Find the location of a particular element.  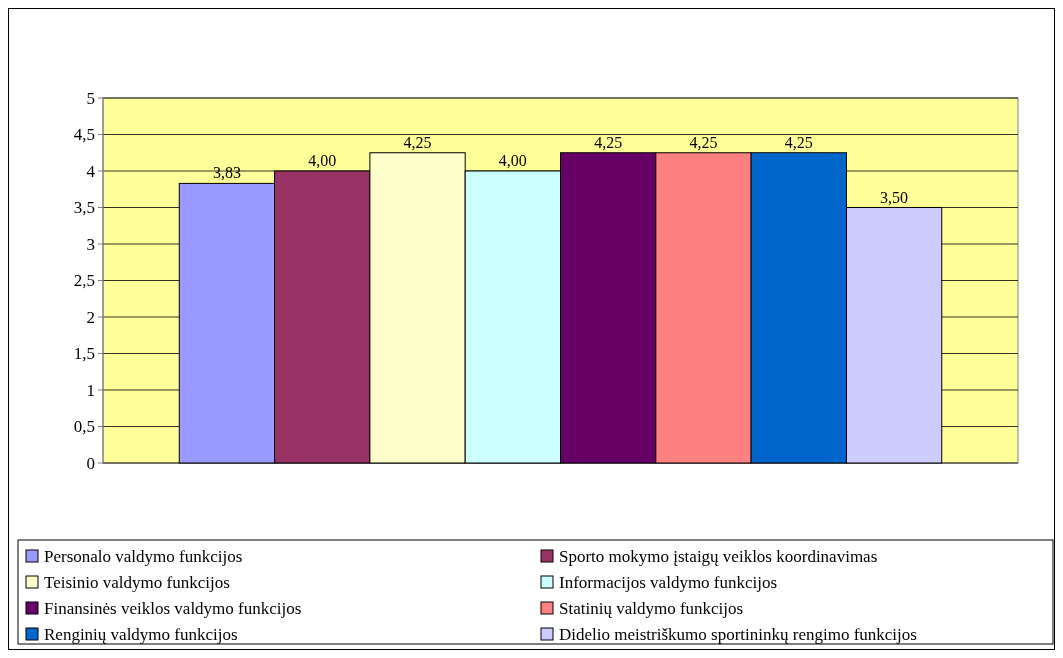

legend-label: Finansinės veiklos valdymo funkcijos is located at coordinates (173, 608).